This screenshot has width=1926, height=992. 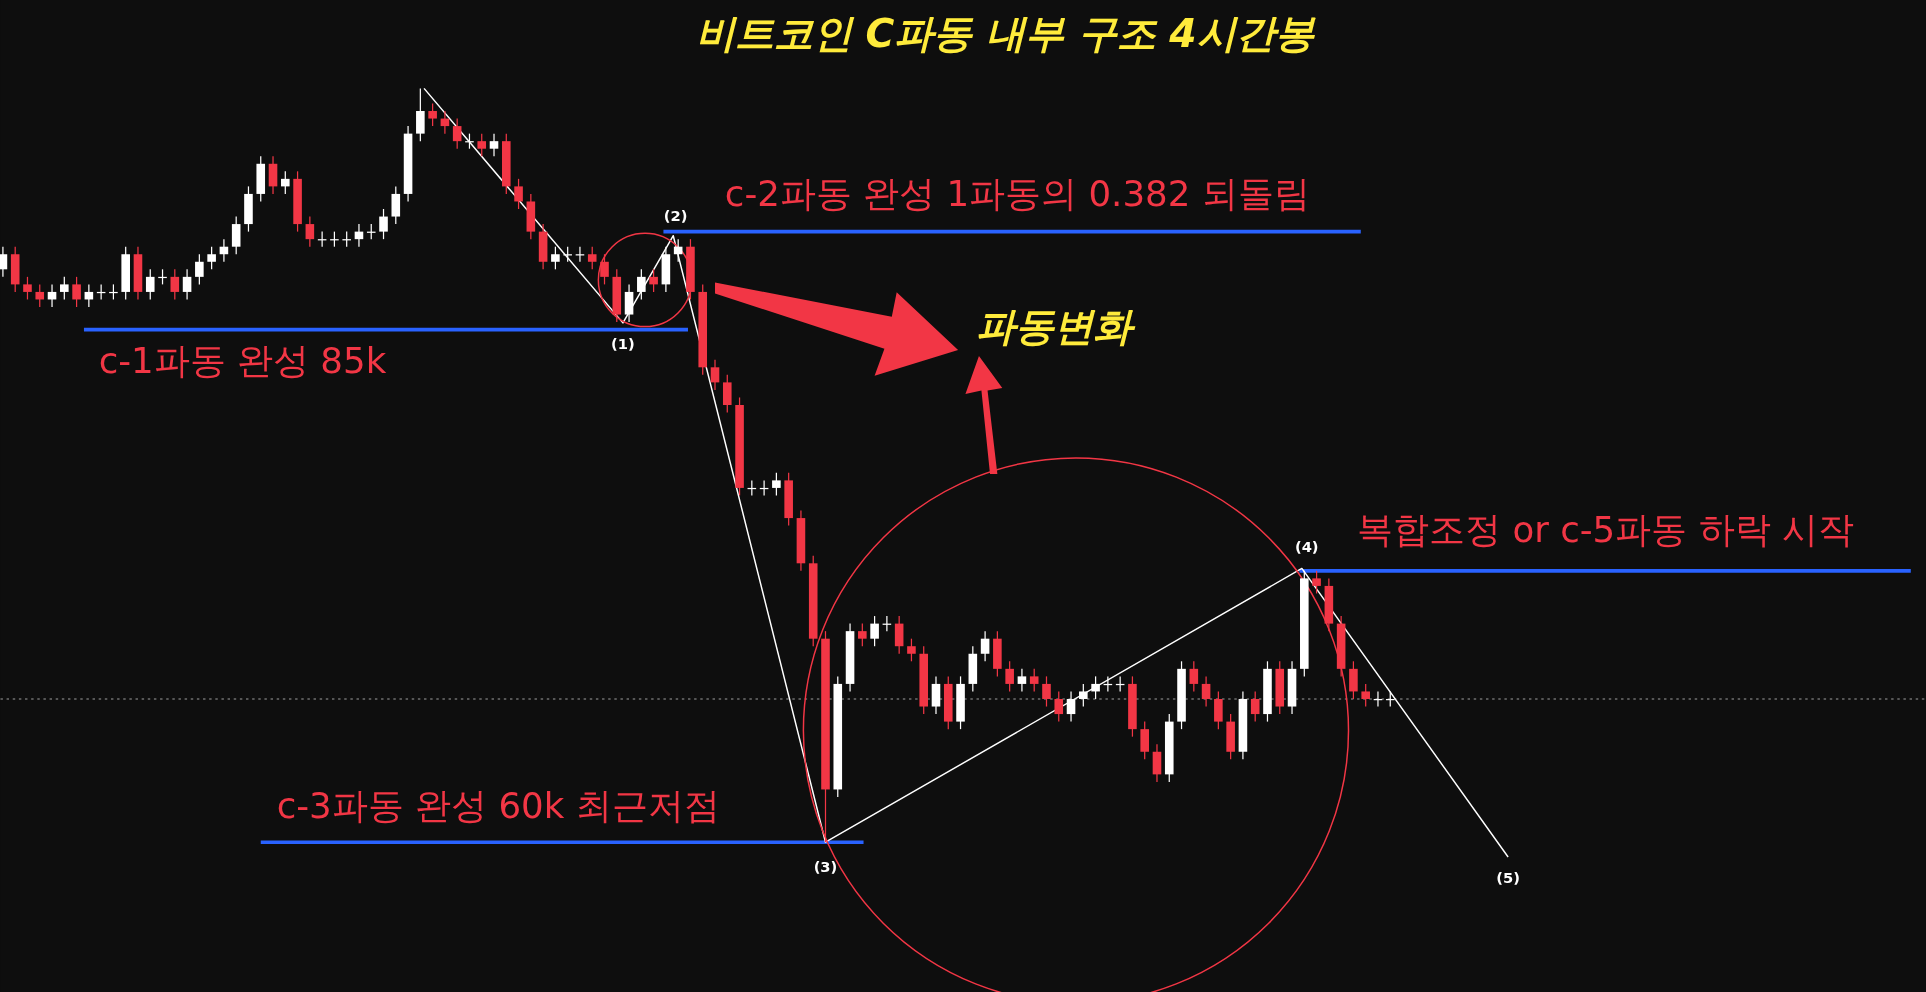 What do you see at coordinates (1017, 194) in the screenshot?
I see `ref-line-label: c-2파동 완성 1파동의 0.382 되돌림` at bounding box center [1017, 194].